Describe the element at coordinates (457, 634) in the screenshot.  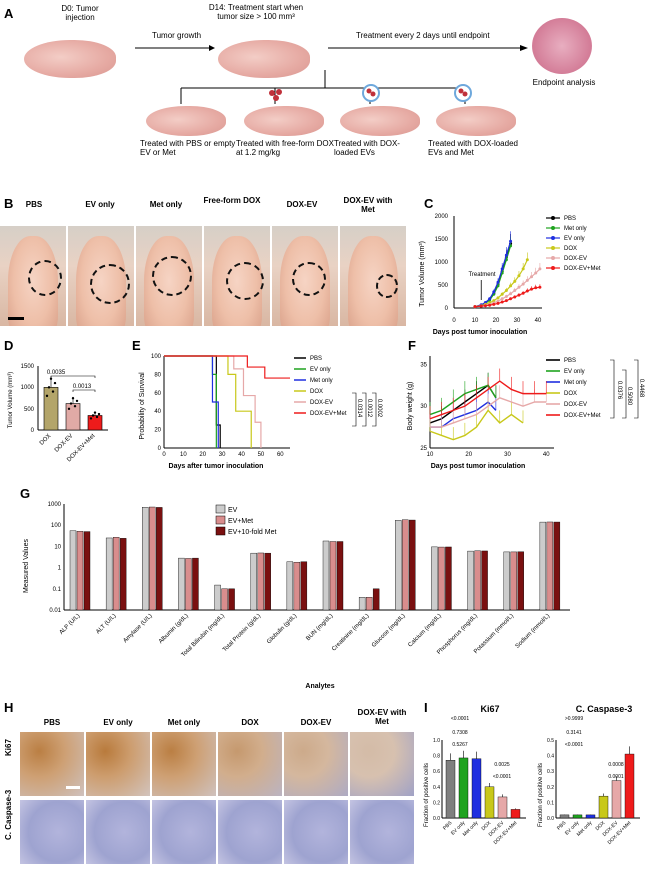
I see `g-analyte-11: Phosphorus (mg/dL)` at that location.